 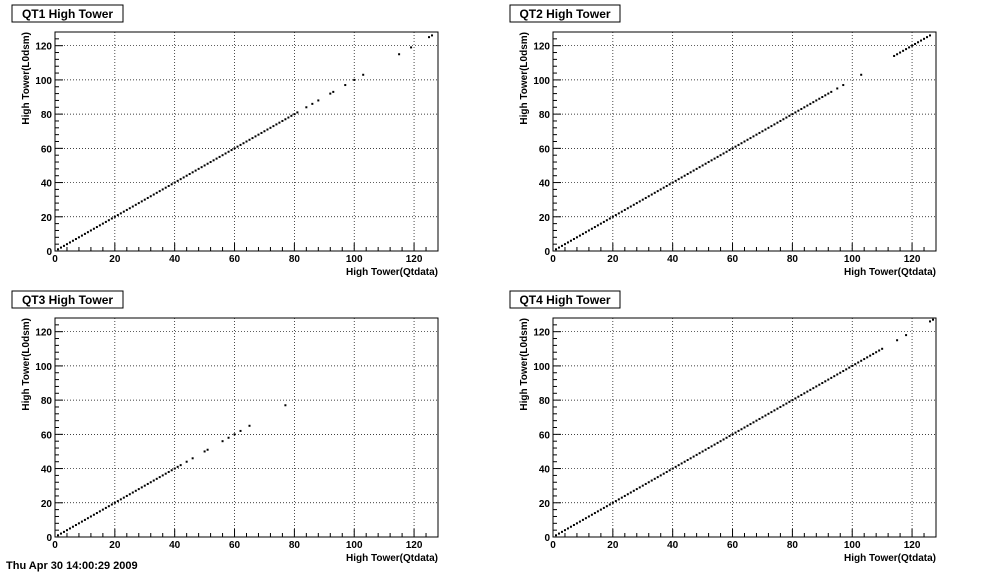 I want to click on y-tick-label: 20, so click(x=545, y=504).